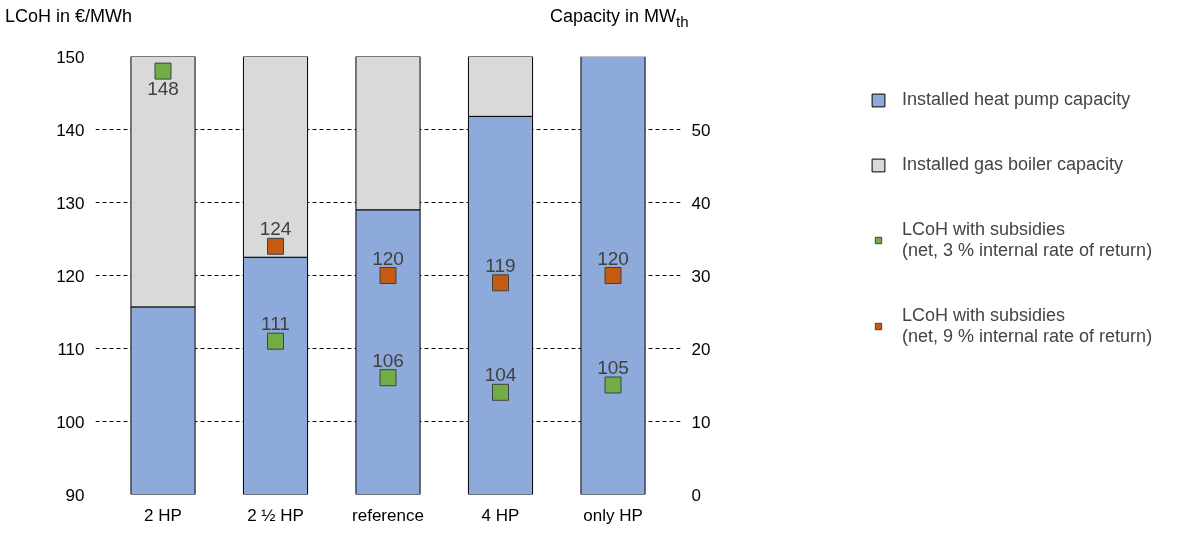 The height and width of the screenshot is (538, 1190). I want to click on y2-tick-label: 40, so click(701, 203).